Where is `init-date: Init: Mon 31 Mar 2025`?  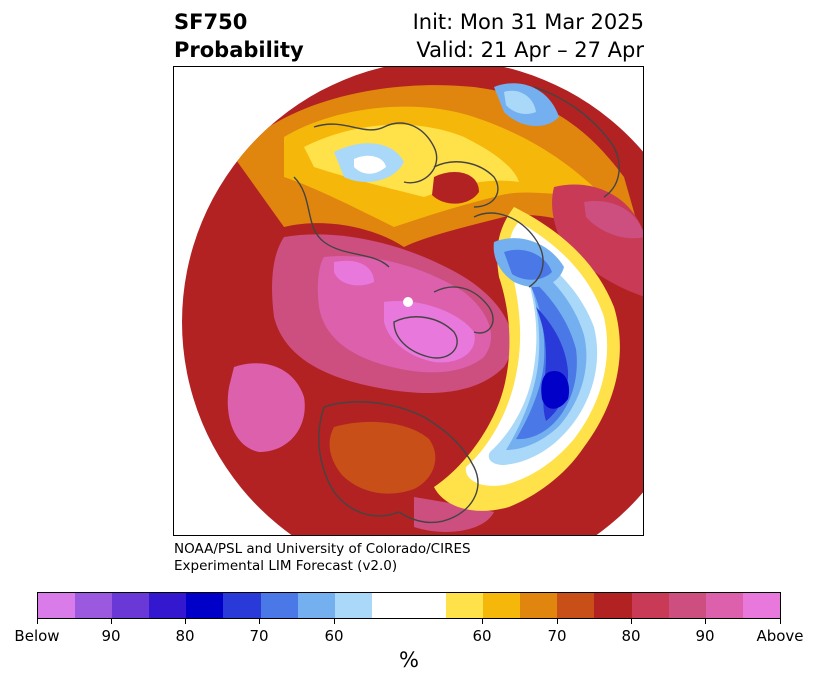 init-date: Init: Mon 31 Mar 2025 is located at coordinates (528, 22).